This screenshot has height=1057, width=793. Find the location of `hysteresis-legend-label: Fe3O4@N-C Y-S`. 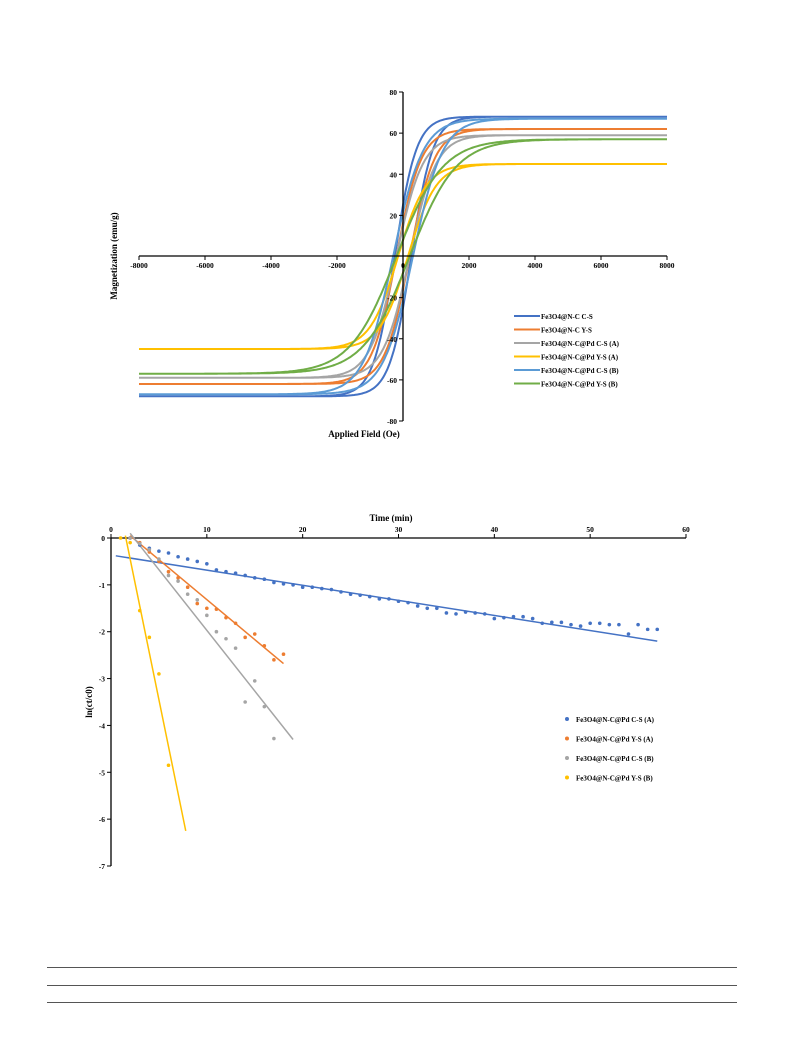

hysteresis-legend-label: Fe3O4@N-C Y-S is located at coordinates (566, 331).